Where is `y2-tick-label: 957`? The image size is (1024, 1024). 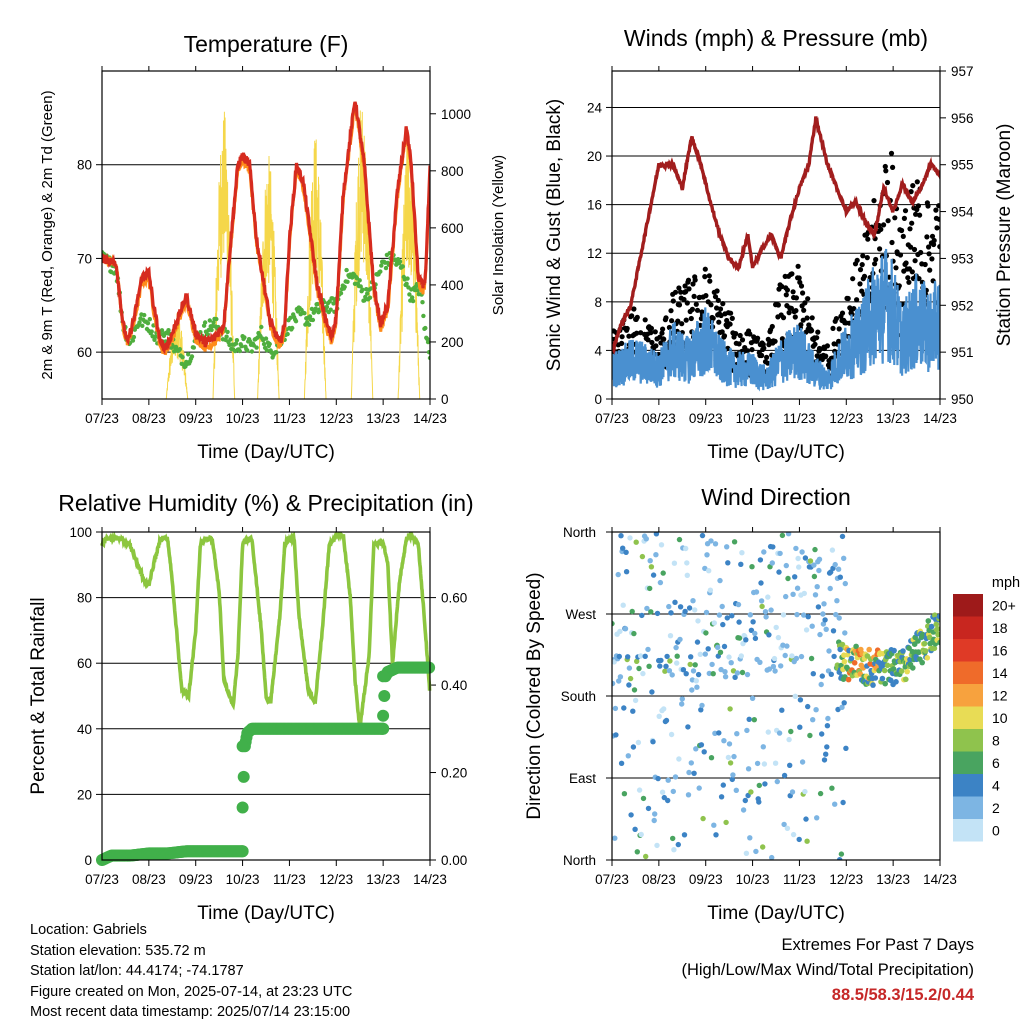 y2-tick-label: 957 is located at coordinates (962, 71).